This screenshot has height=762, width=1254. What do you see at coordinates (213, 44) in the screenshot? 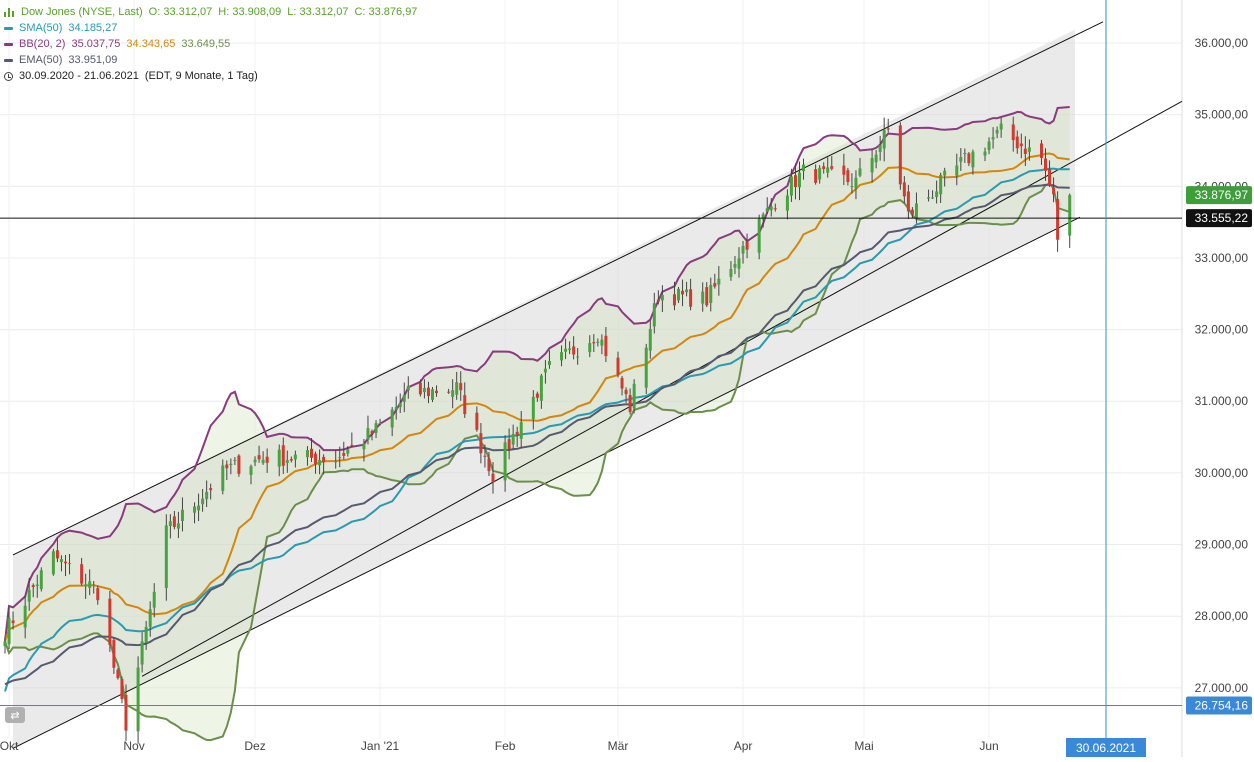
I see `legend-bb-row: BB(20, 2) 35.037,75 34.343,65 33.649,55` at bounding box center [213, 44].